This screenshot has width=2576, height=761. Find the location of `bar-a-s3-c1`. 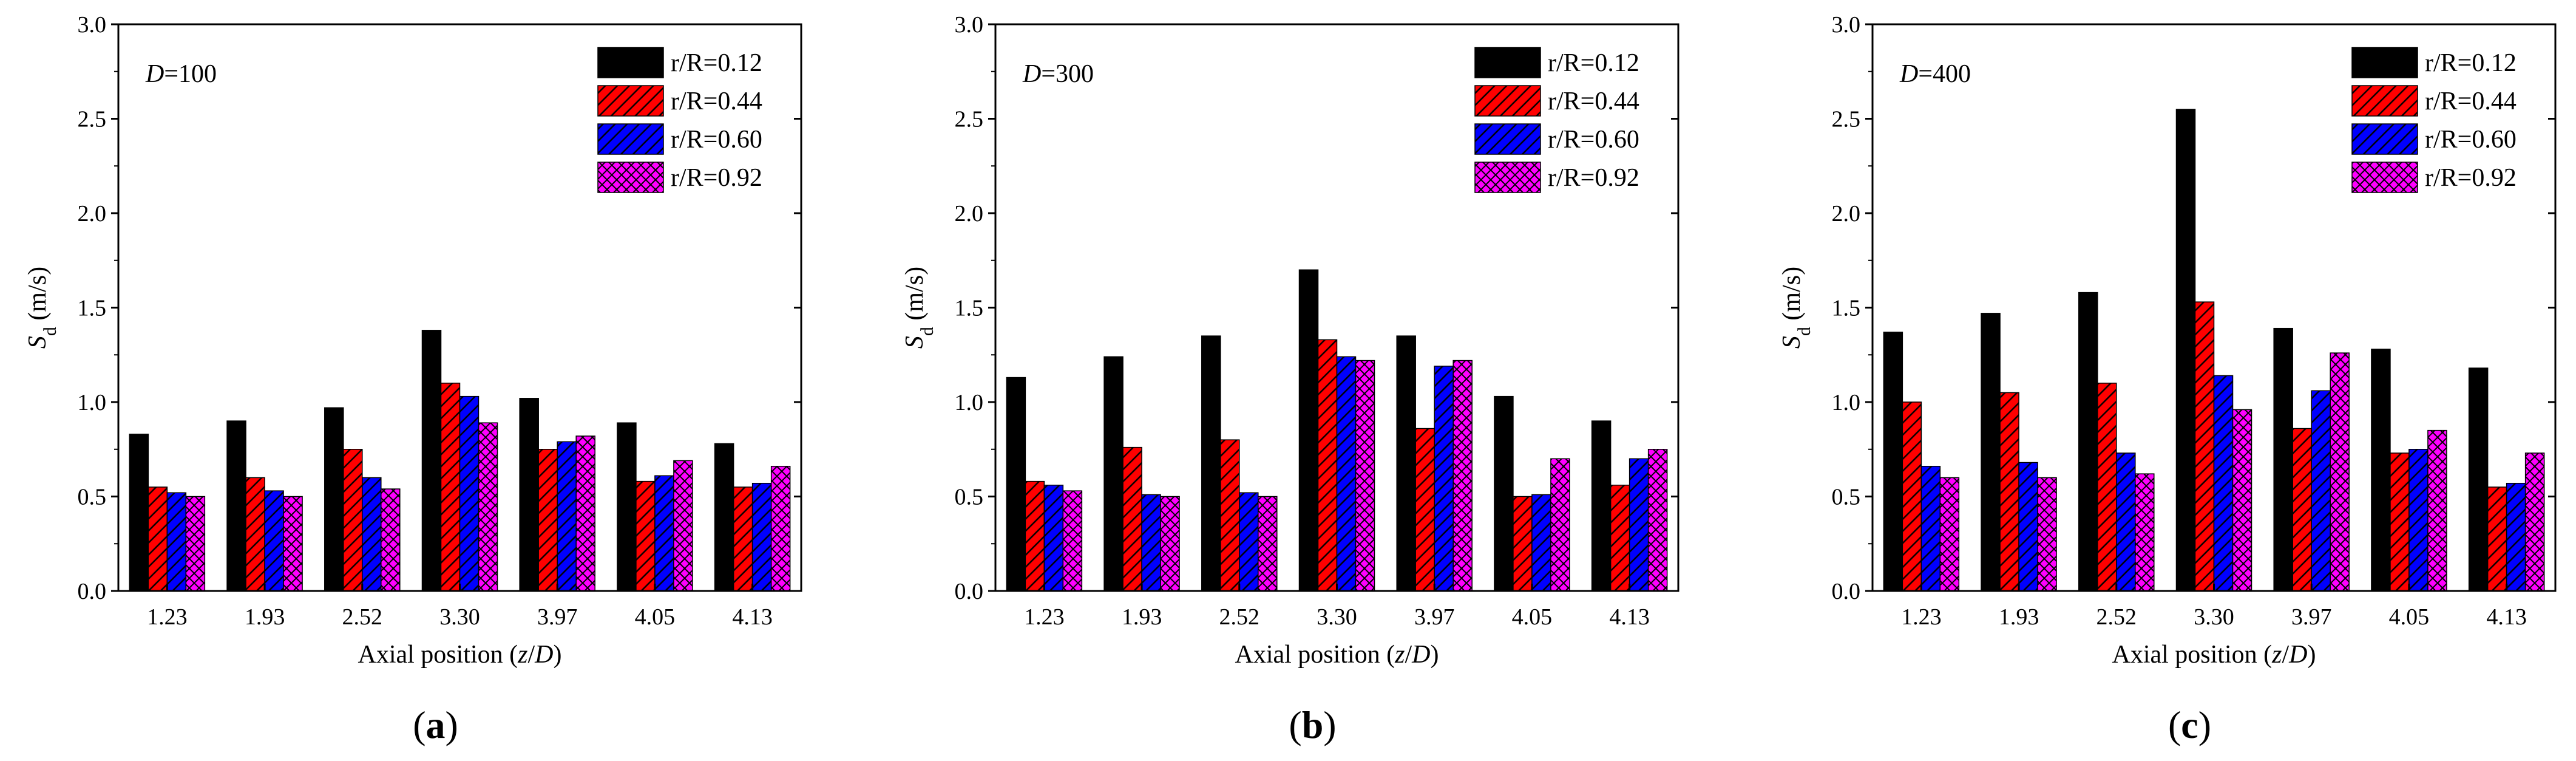

bar-a-s3-c1 is located at coordinates (293, 544).